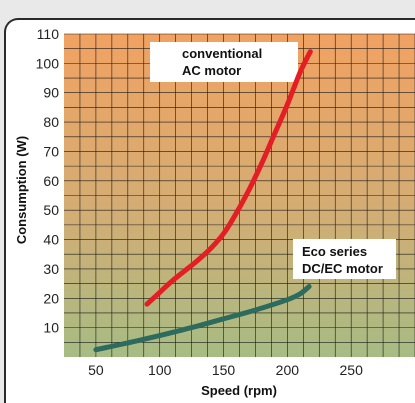  I want to click on x-tick-label: 200, so click(288, 370).